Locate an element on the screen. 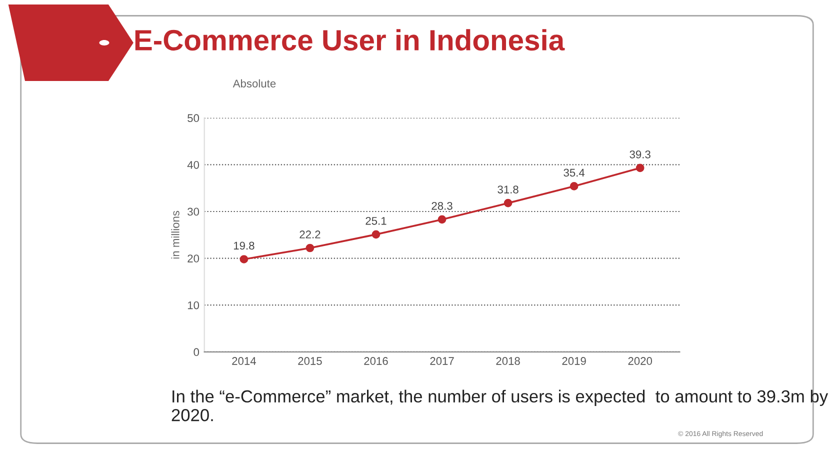 Image resolution: width=834 pixels, height=450 pixels. y-tick-label: 20 is located at coordinates (194, 258).